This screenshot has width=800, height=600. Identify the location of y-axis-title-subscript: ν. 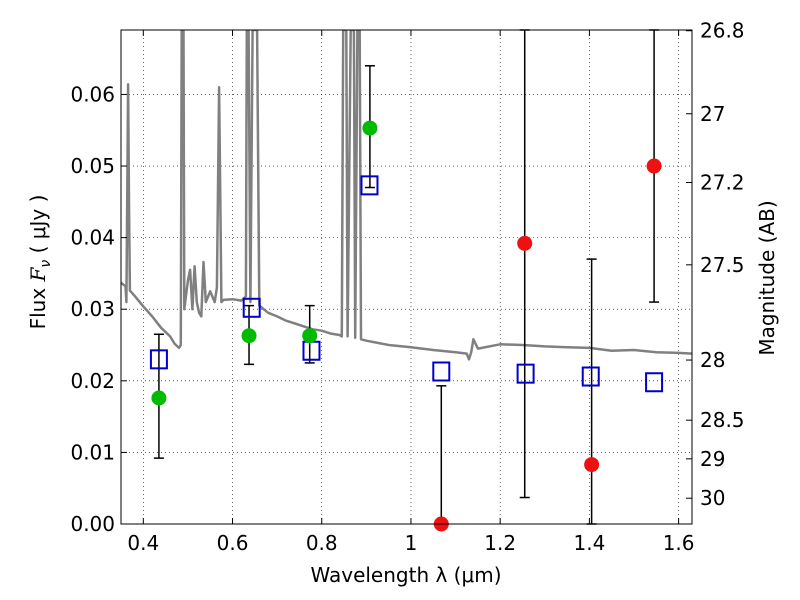
(46, 264).